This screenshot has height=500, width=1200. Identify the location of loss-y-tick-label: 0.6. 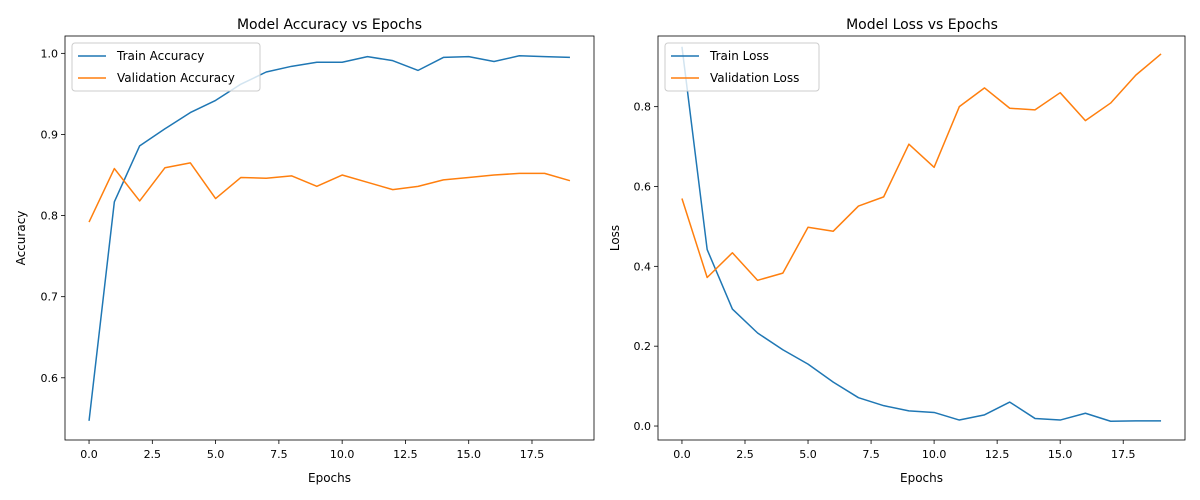
(643, 187).